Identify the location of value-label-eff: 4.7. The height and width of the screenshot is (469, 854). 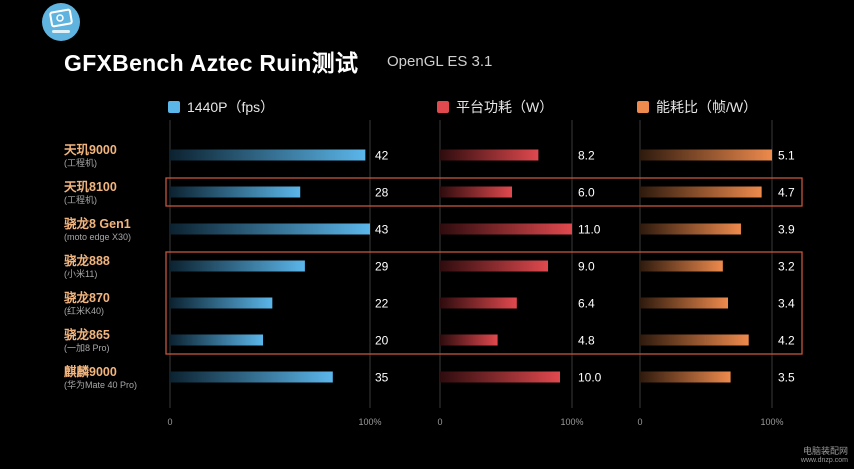
(786, 193).